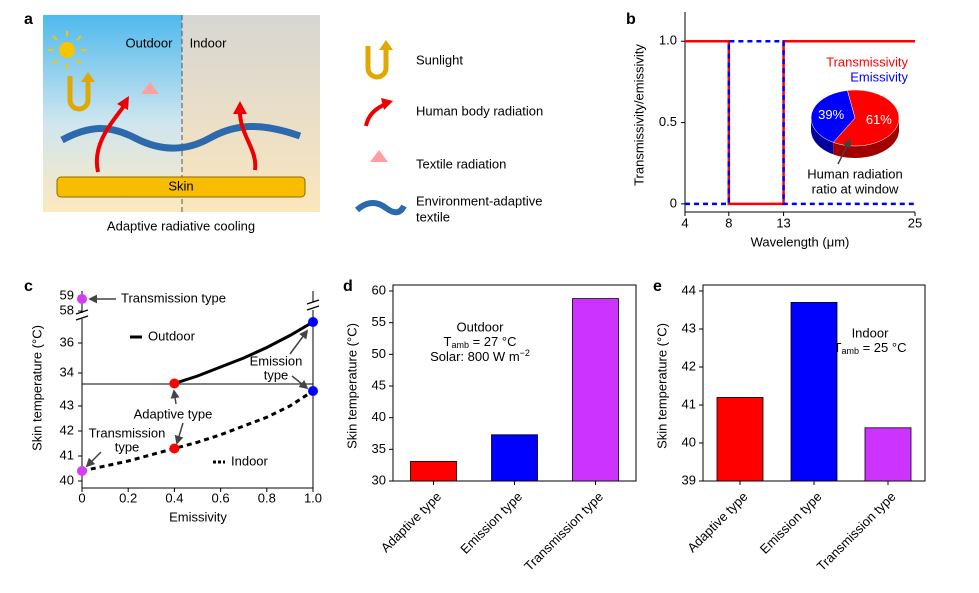 This screenshot has width=979, height=593. What do you see at coordinates (67, 371) in the screenshot?
I see `y-tick-label: 34` at bounding box center [67, 371].